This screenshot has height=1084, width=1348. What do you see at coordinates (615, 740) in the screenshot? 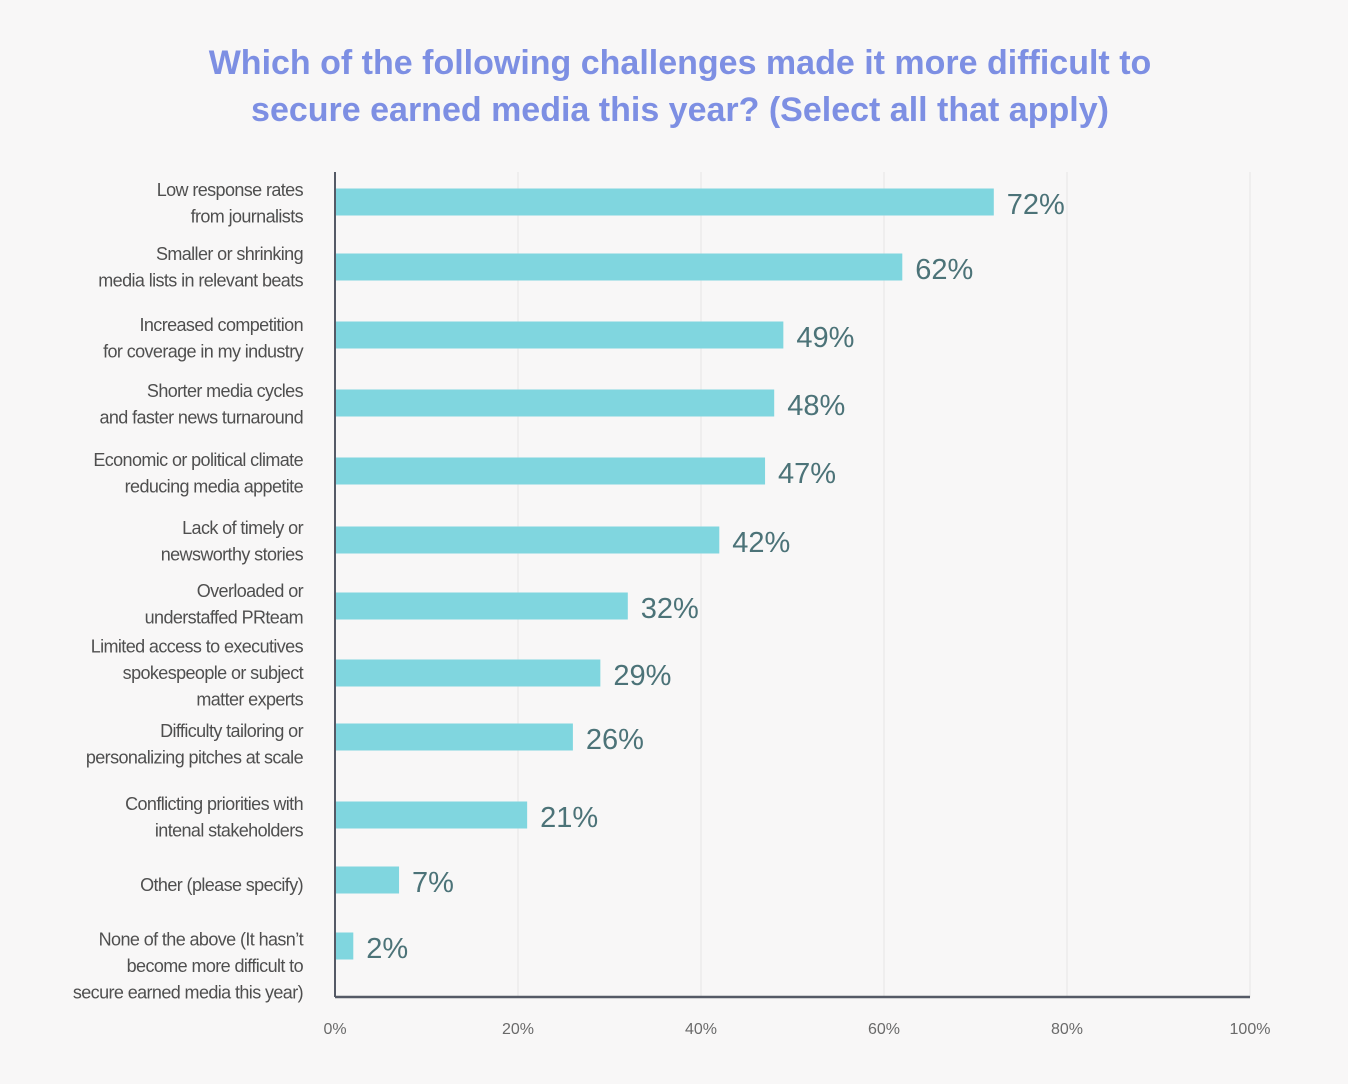
I see `value-label: 26%` at bounding box center [615, 740].